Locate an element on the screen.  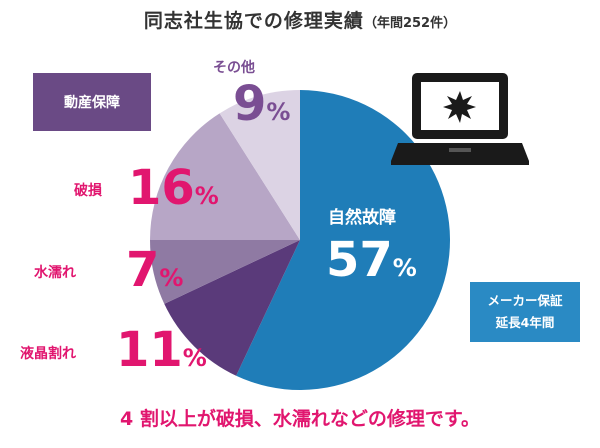
slice-other is located at coordinates (259, 165).